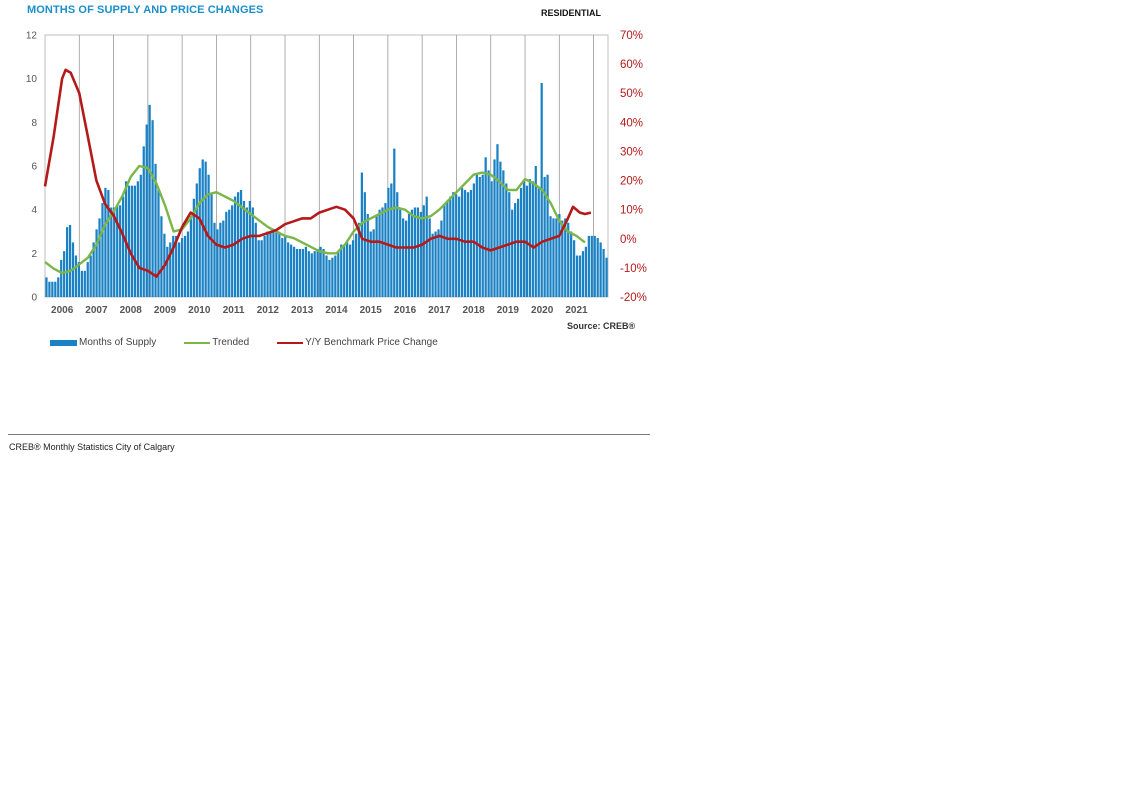 This screenshot has height=787, width=1126. What do you see at coordinates (633, 298) in the screenshot?
I see `right-axis-tick-label: -20%` at bounding box center [633, 298].